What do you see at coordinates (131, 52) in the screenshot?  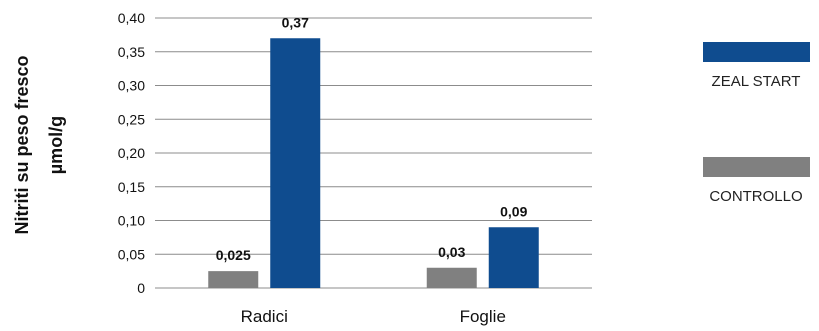 I see `y-tick-label: 0,35` at bounding box center [131, 52].